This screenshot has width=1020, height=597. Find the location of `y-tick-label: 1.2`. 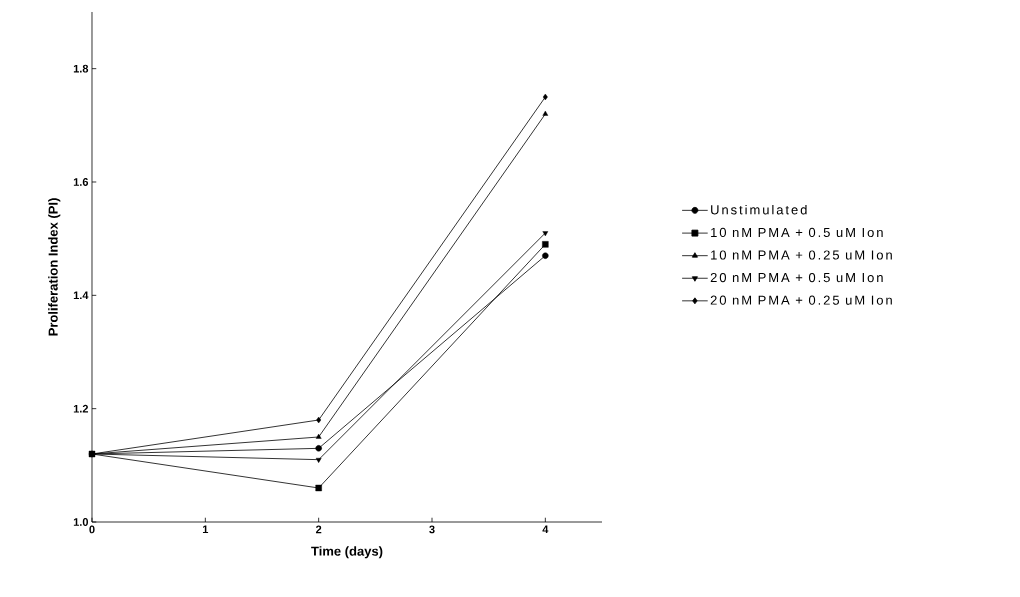

y-tick-label: 1.2 is located at coordinates (81, 408).